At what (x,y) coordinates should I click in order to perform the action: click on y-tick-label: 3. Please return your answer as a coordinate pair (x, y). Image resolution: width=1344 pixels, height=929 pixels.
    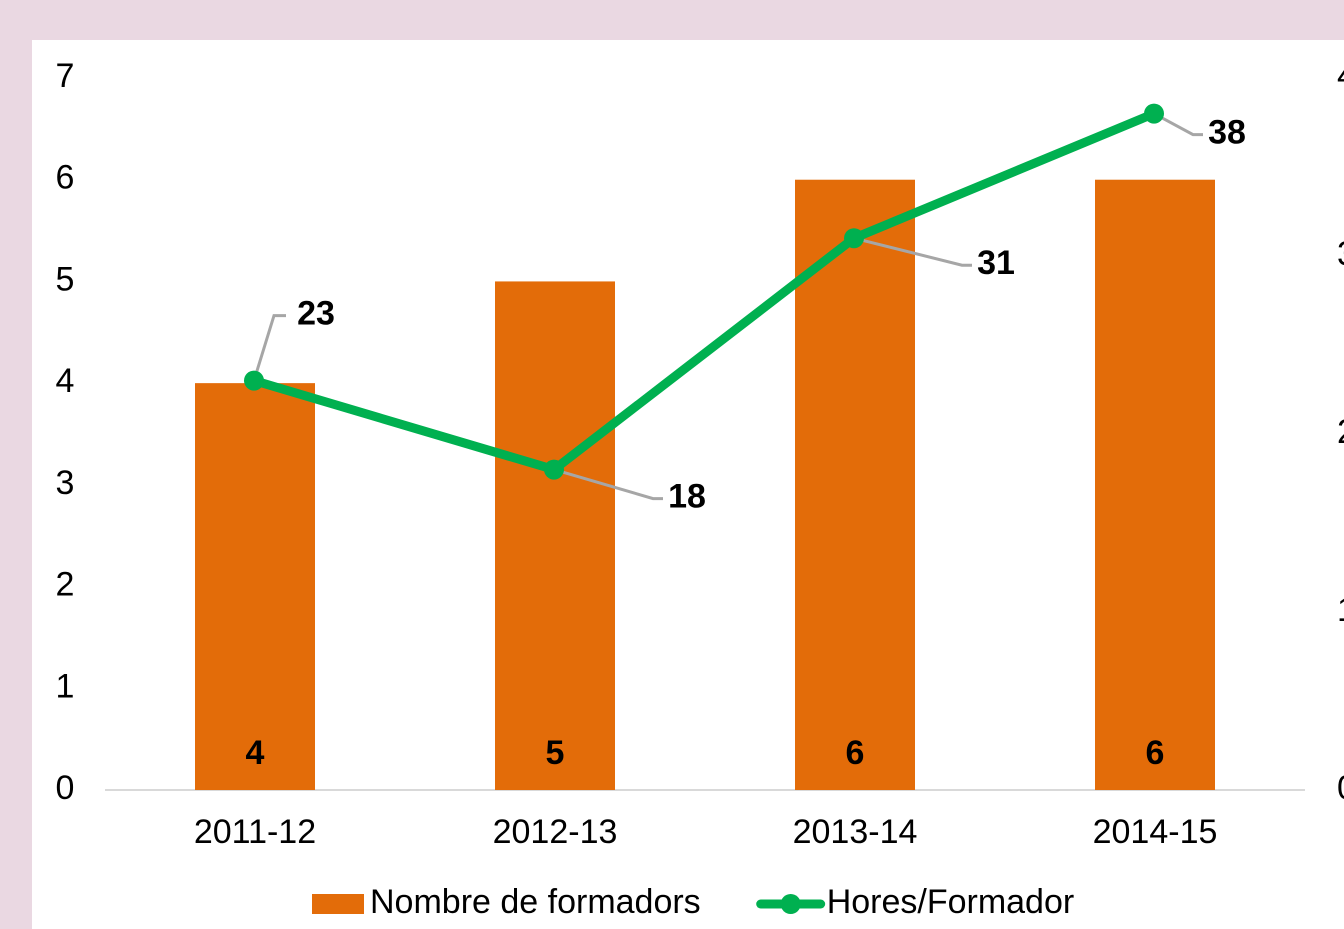
    Looking at the image, I should click on (65, 483).